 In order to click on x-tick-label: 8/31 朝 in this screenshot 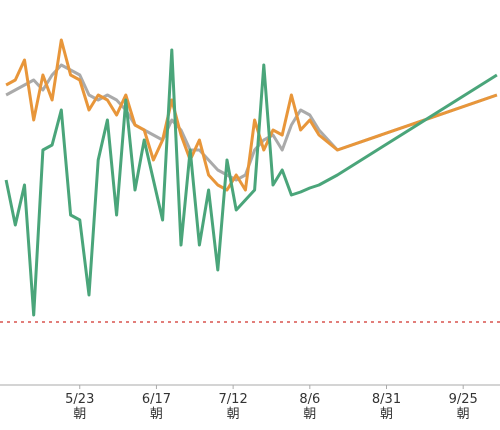, I will do `click(386, 407)`.